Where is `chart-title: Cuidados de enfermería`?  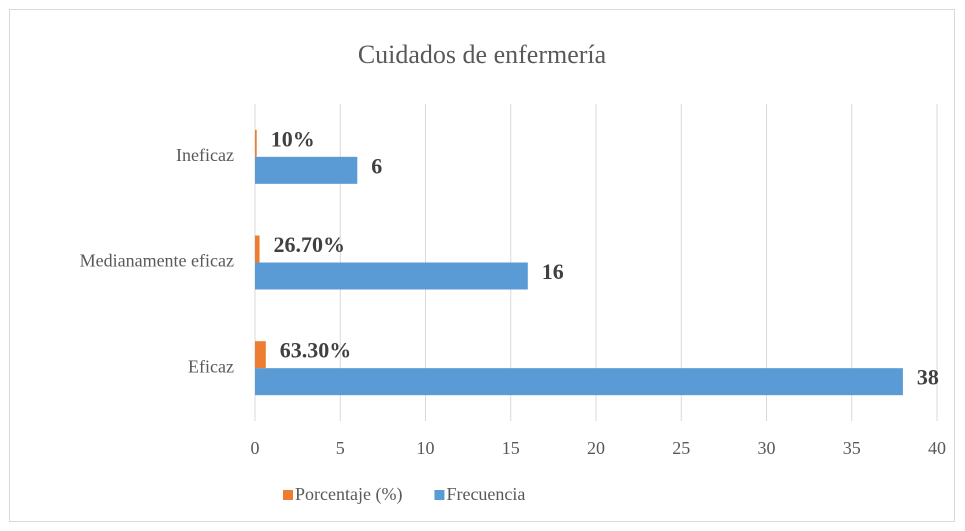 chart-title: Cuidados de enfermería is located at coordinates (482, 54).